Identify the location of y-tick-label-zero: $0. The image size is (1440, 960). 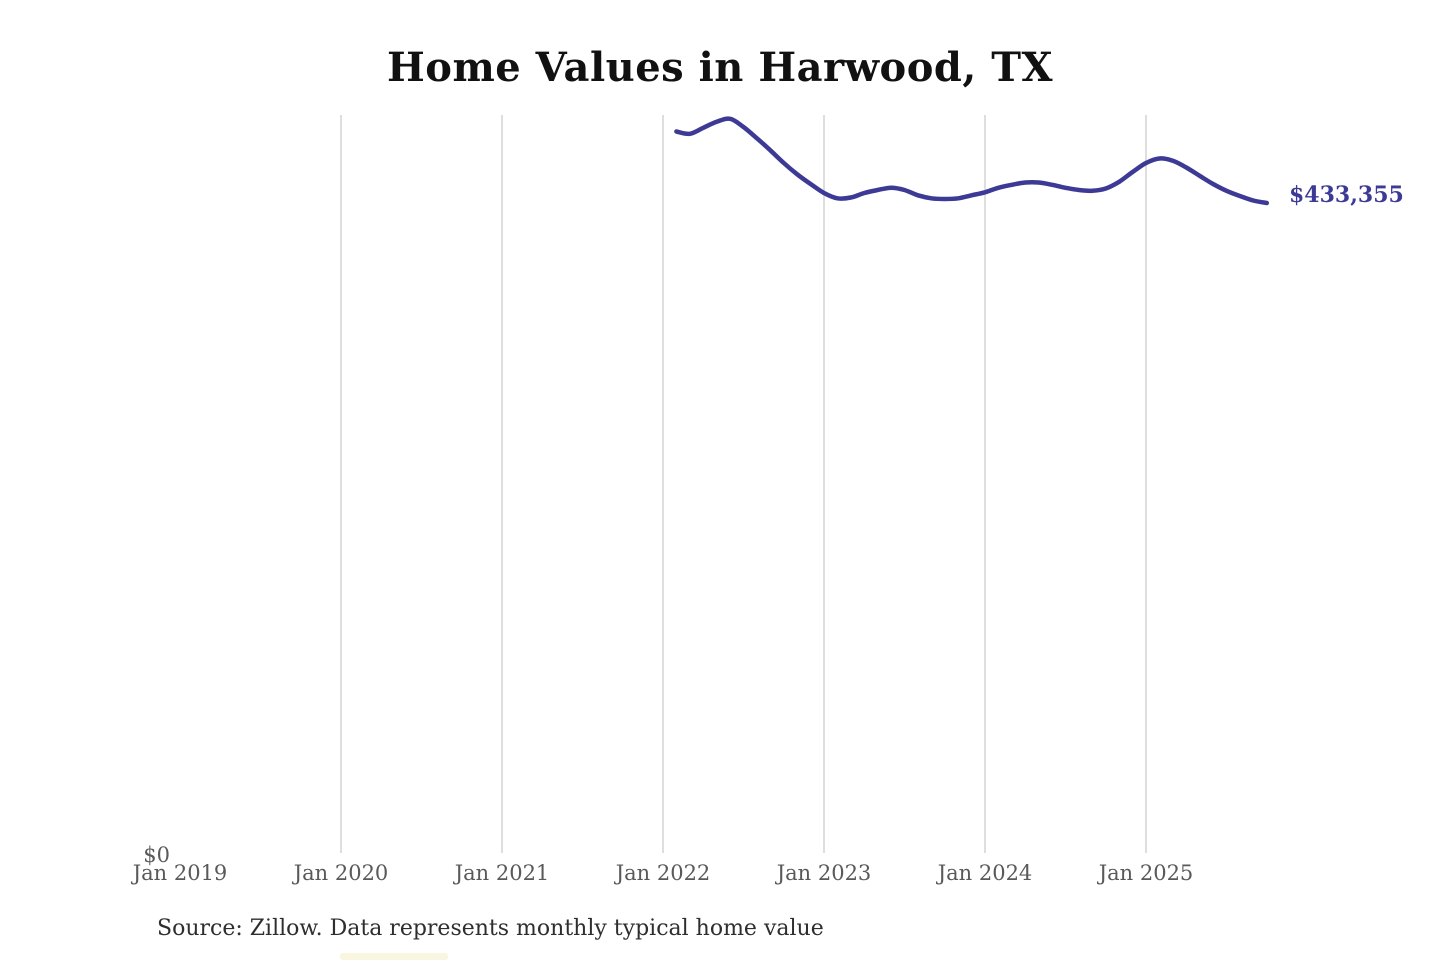
(156, 855).